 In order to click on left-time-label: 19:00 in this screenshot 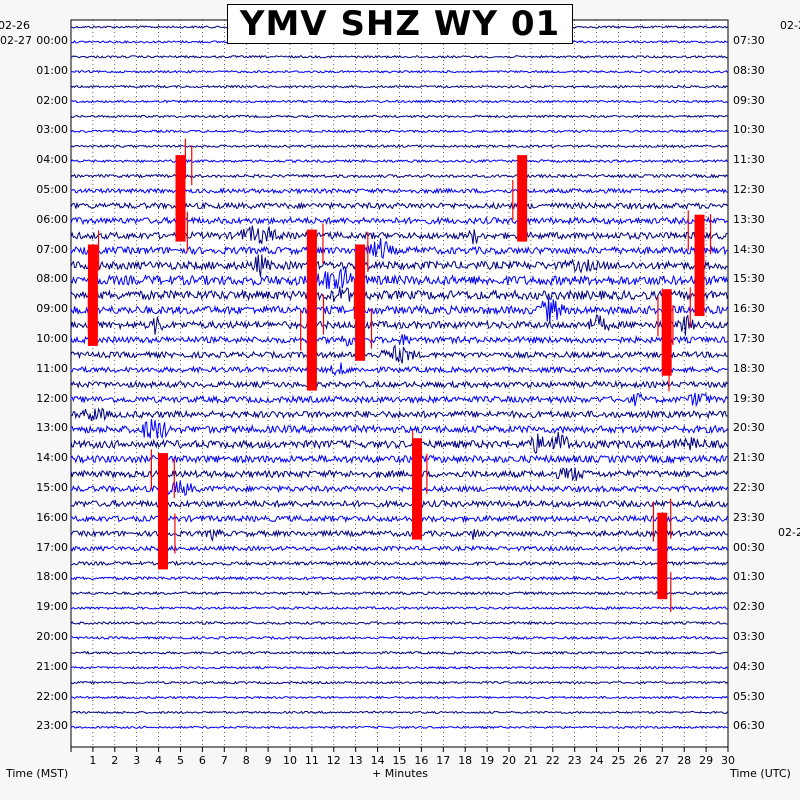, I will do `click(52, 607)`.